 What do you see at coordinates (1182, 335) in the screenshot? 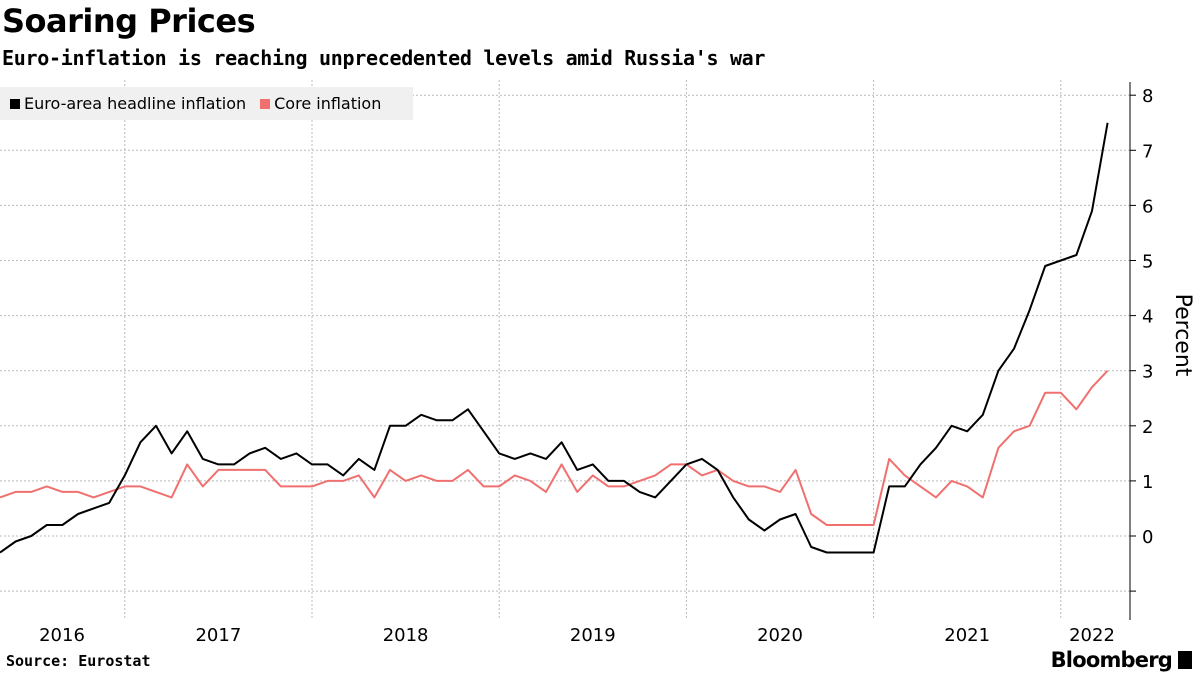
I see `y-axis-label: Percent` at bounding box center [1182, 335].